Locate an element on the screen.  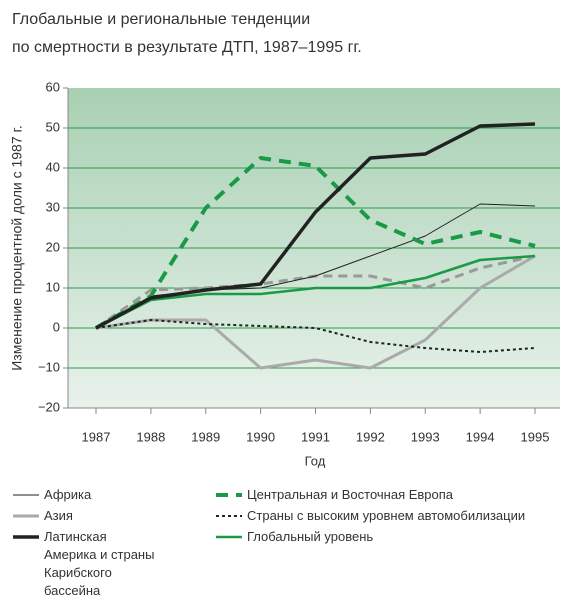
legend-label: Азия is located at coordinates (58, 515).